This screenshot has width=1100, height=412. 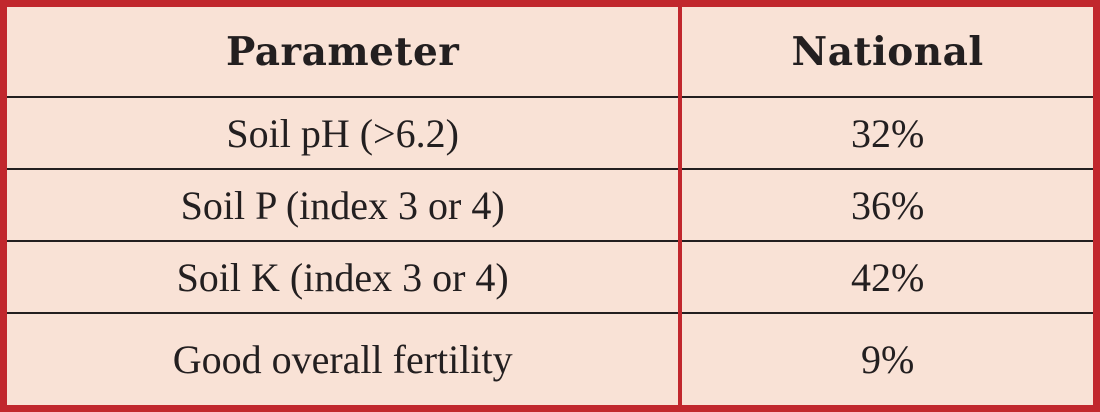 What do you see at coordinates (344, 132) in the screenshot?
I see `cell-parameter: Soil pH (>6.2)` at bounding box center [344, 132].